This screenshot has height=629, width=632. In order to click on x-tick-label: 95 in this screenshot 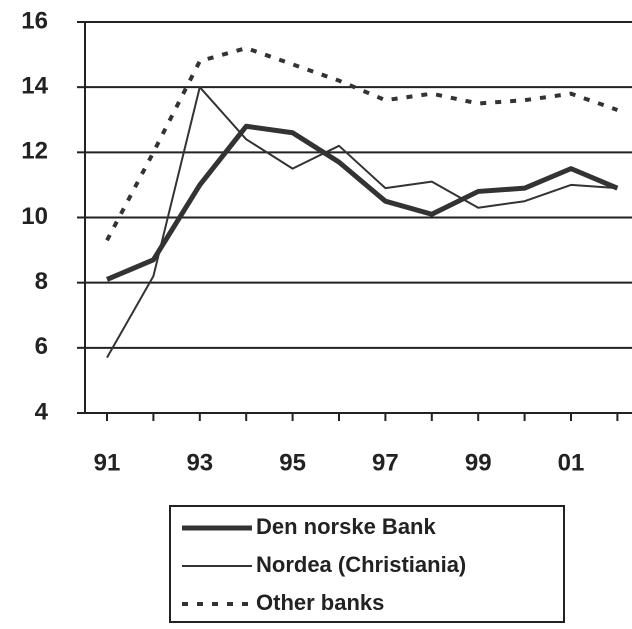, I will do `click(292, 462)`.